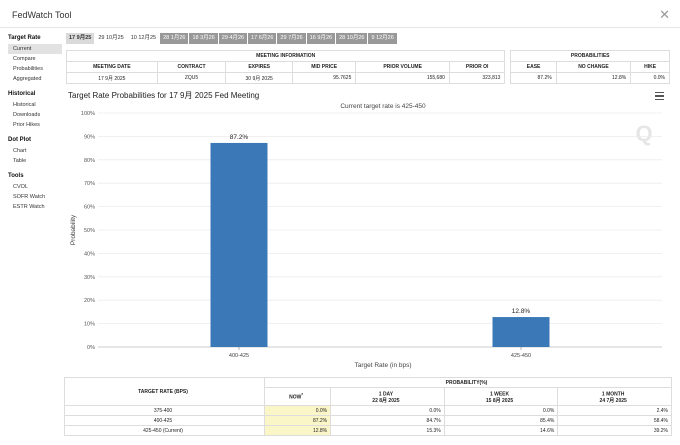 The width and height of the screenshot is (680, 445). I want to click on period-label: 1 WEEK, so click(499, 394).